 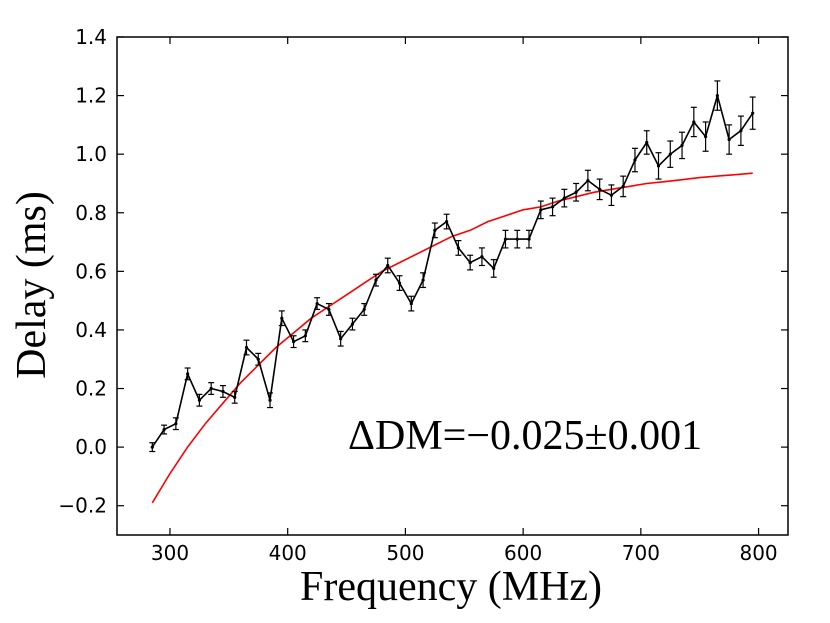 What do you see at coordinates (170, 553) in the screenshot?
I see `x-tick-label: 300` at bounding box center [170, 553].